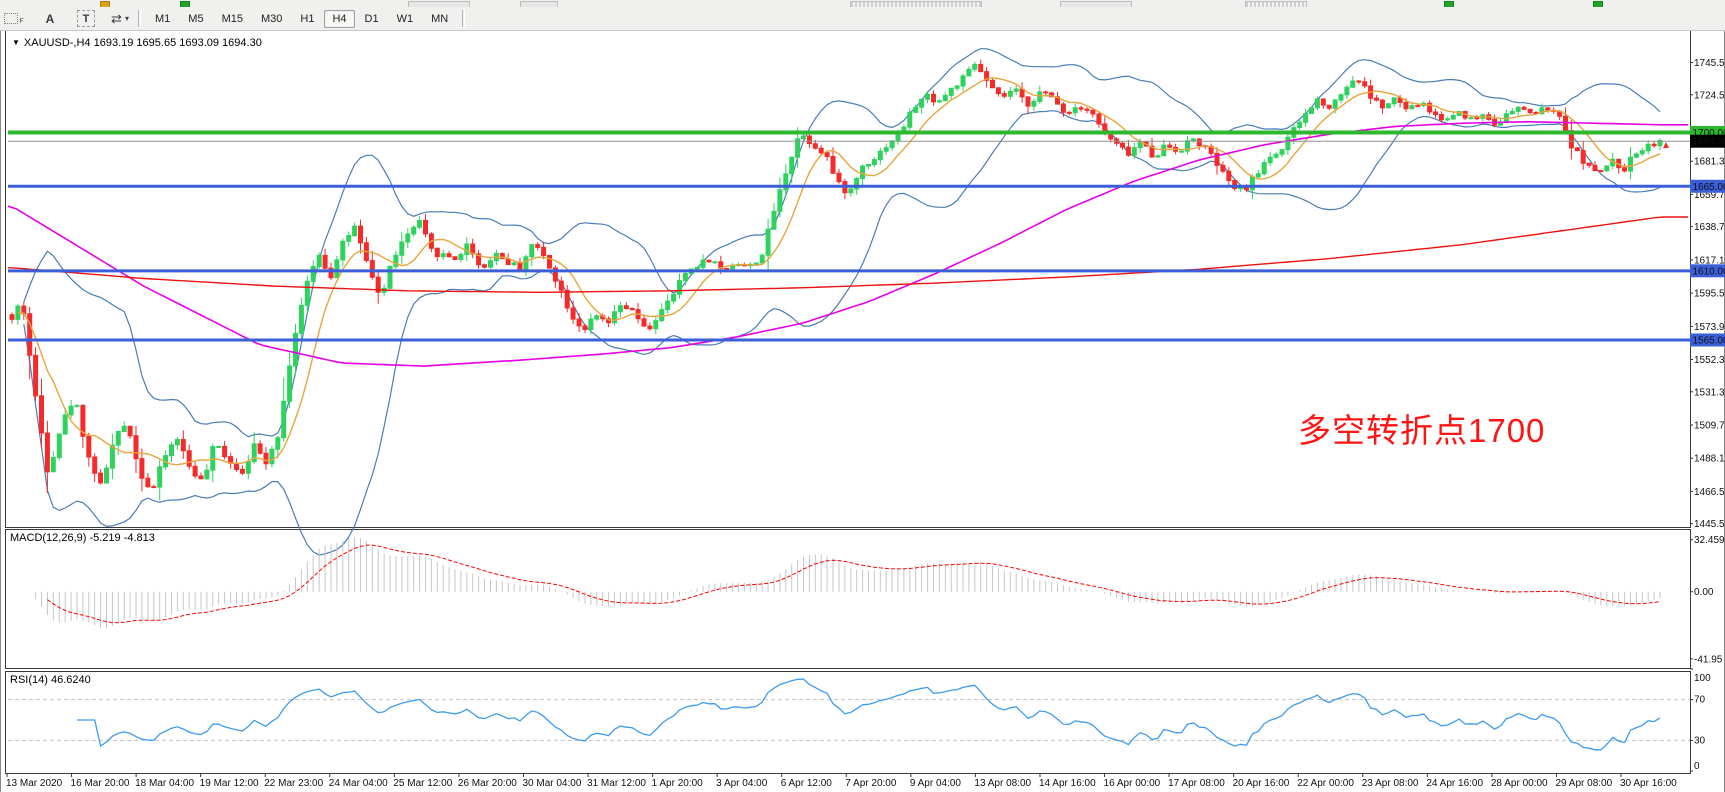  I want to click on svg-text: 13 Apr 08:00, so click(1002, 783).